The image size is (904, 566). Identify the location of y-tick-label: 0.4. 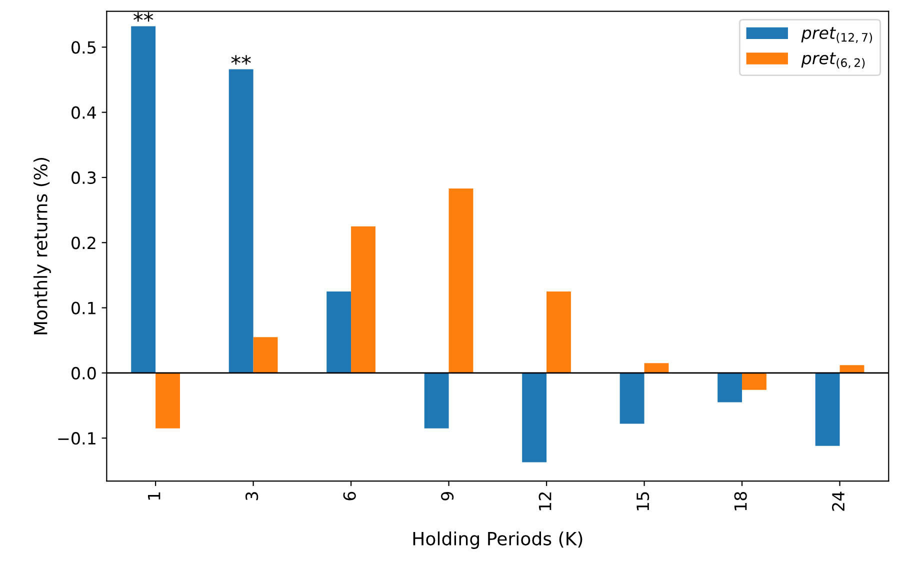
(84, 112).